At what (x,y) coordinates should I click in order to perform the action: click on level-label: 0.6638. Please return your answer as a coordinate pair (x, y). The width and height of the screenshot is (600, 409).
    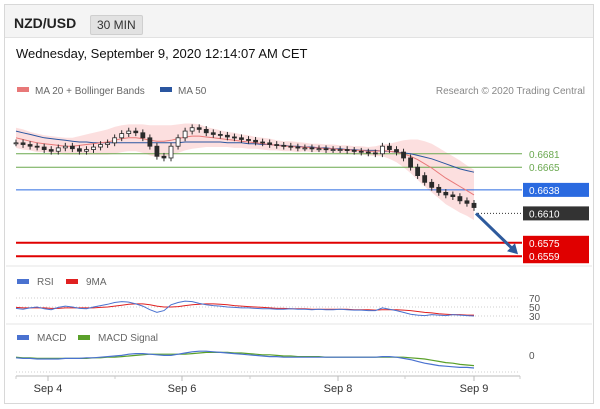
    Looking at the image, I should click on (544, 191).